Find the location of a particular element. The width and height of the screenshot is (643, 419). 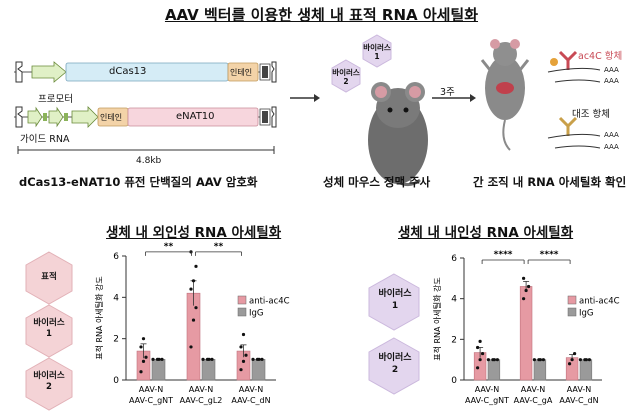

dcas13-label: dCas13 is located at coordinates (128, 71).